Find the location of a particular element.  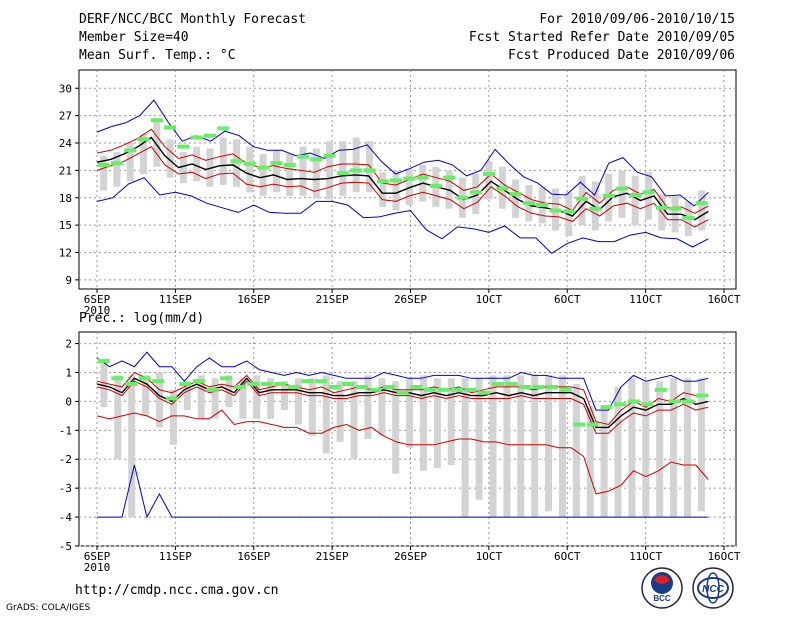

panel-1-xtick-sublabel: 2010 is located at coordinates (97, 567).